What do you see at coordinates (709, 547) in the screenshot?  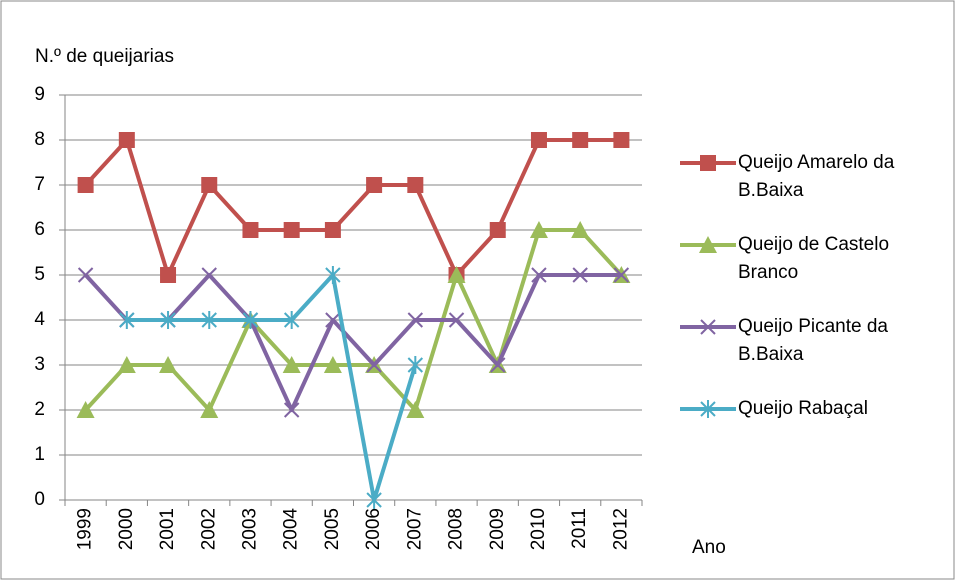 I see `x-axis-label: Ano` at bounding box center [709, 547].